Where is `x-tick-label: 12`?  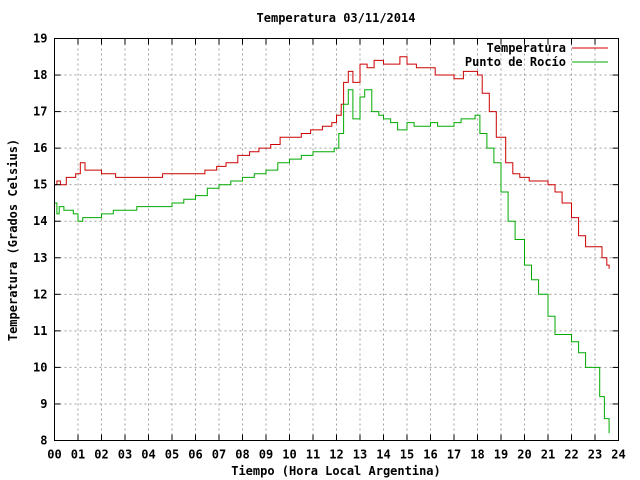 x-tick-label: 12 is located at coordinates (336, 455).